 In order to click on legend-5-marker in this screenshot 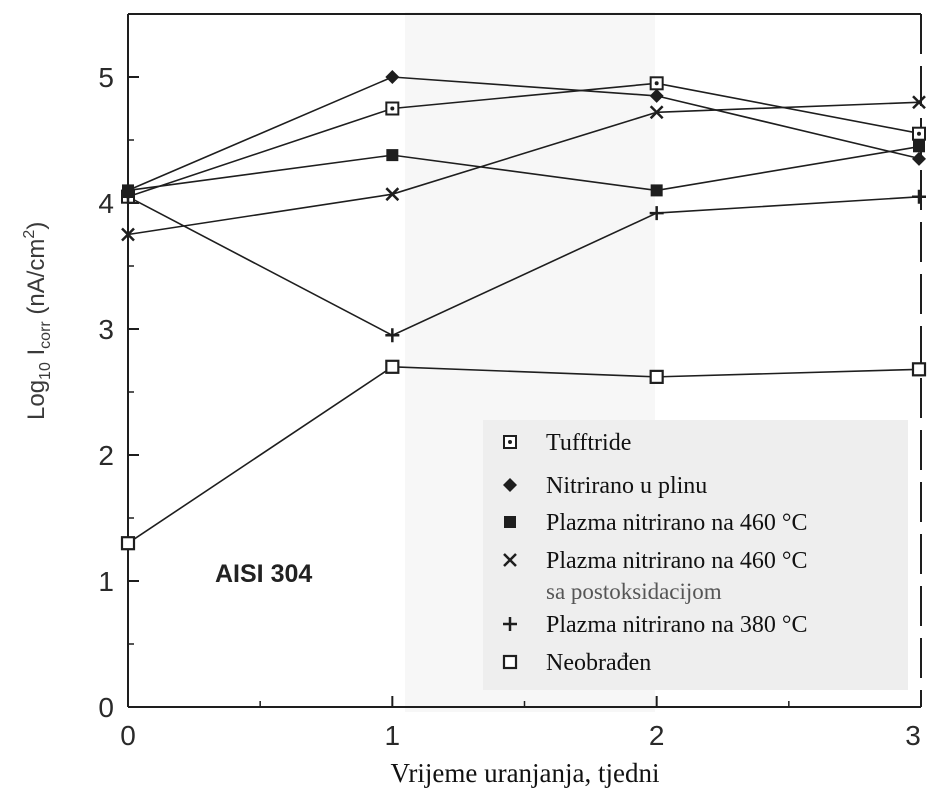, I will do `click(510, 662)`.